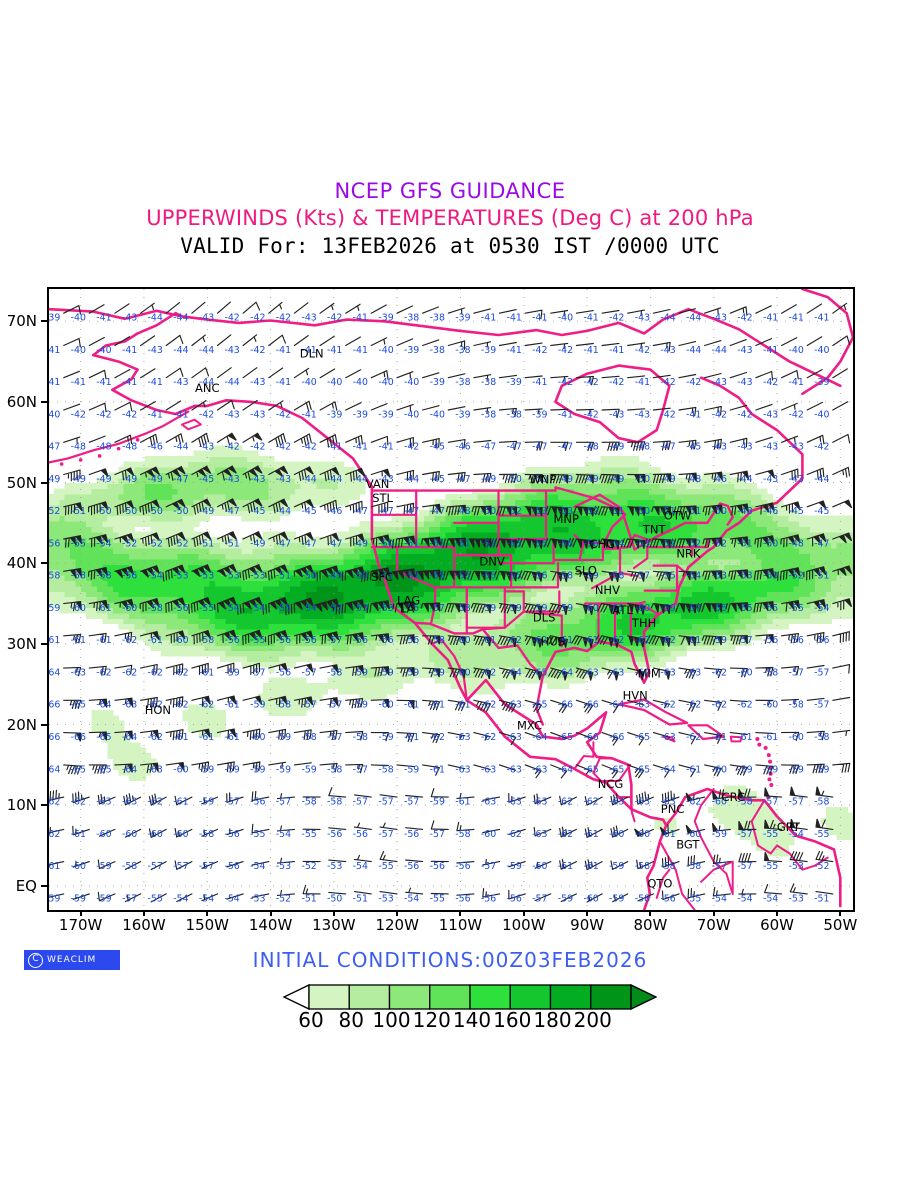 This screenshot has width=900, height=1200. What do you see at coordinates (78, 866) in the screenshot?
I see `temperature-value: -60` at bounding box center [78, 866].